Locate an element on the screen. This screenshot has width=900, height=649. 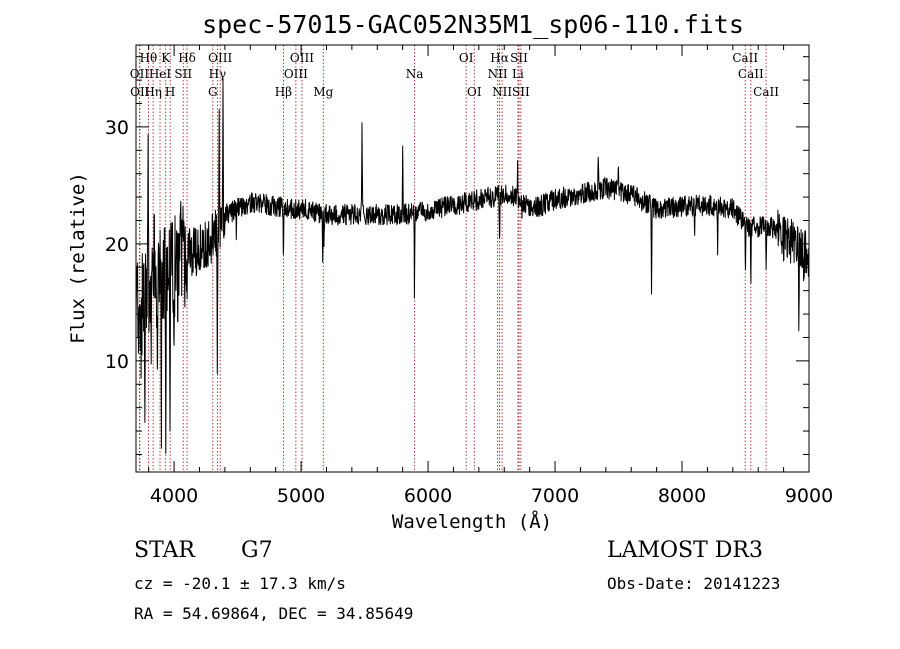
spectral-line-label: Hβ is located at coordinates (283, 92).